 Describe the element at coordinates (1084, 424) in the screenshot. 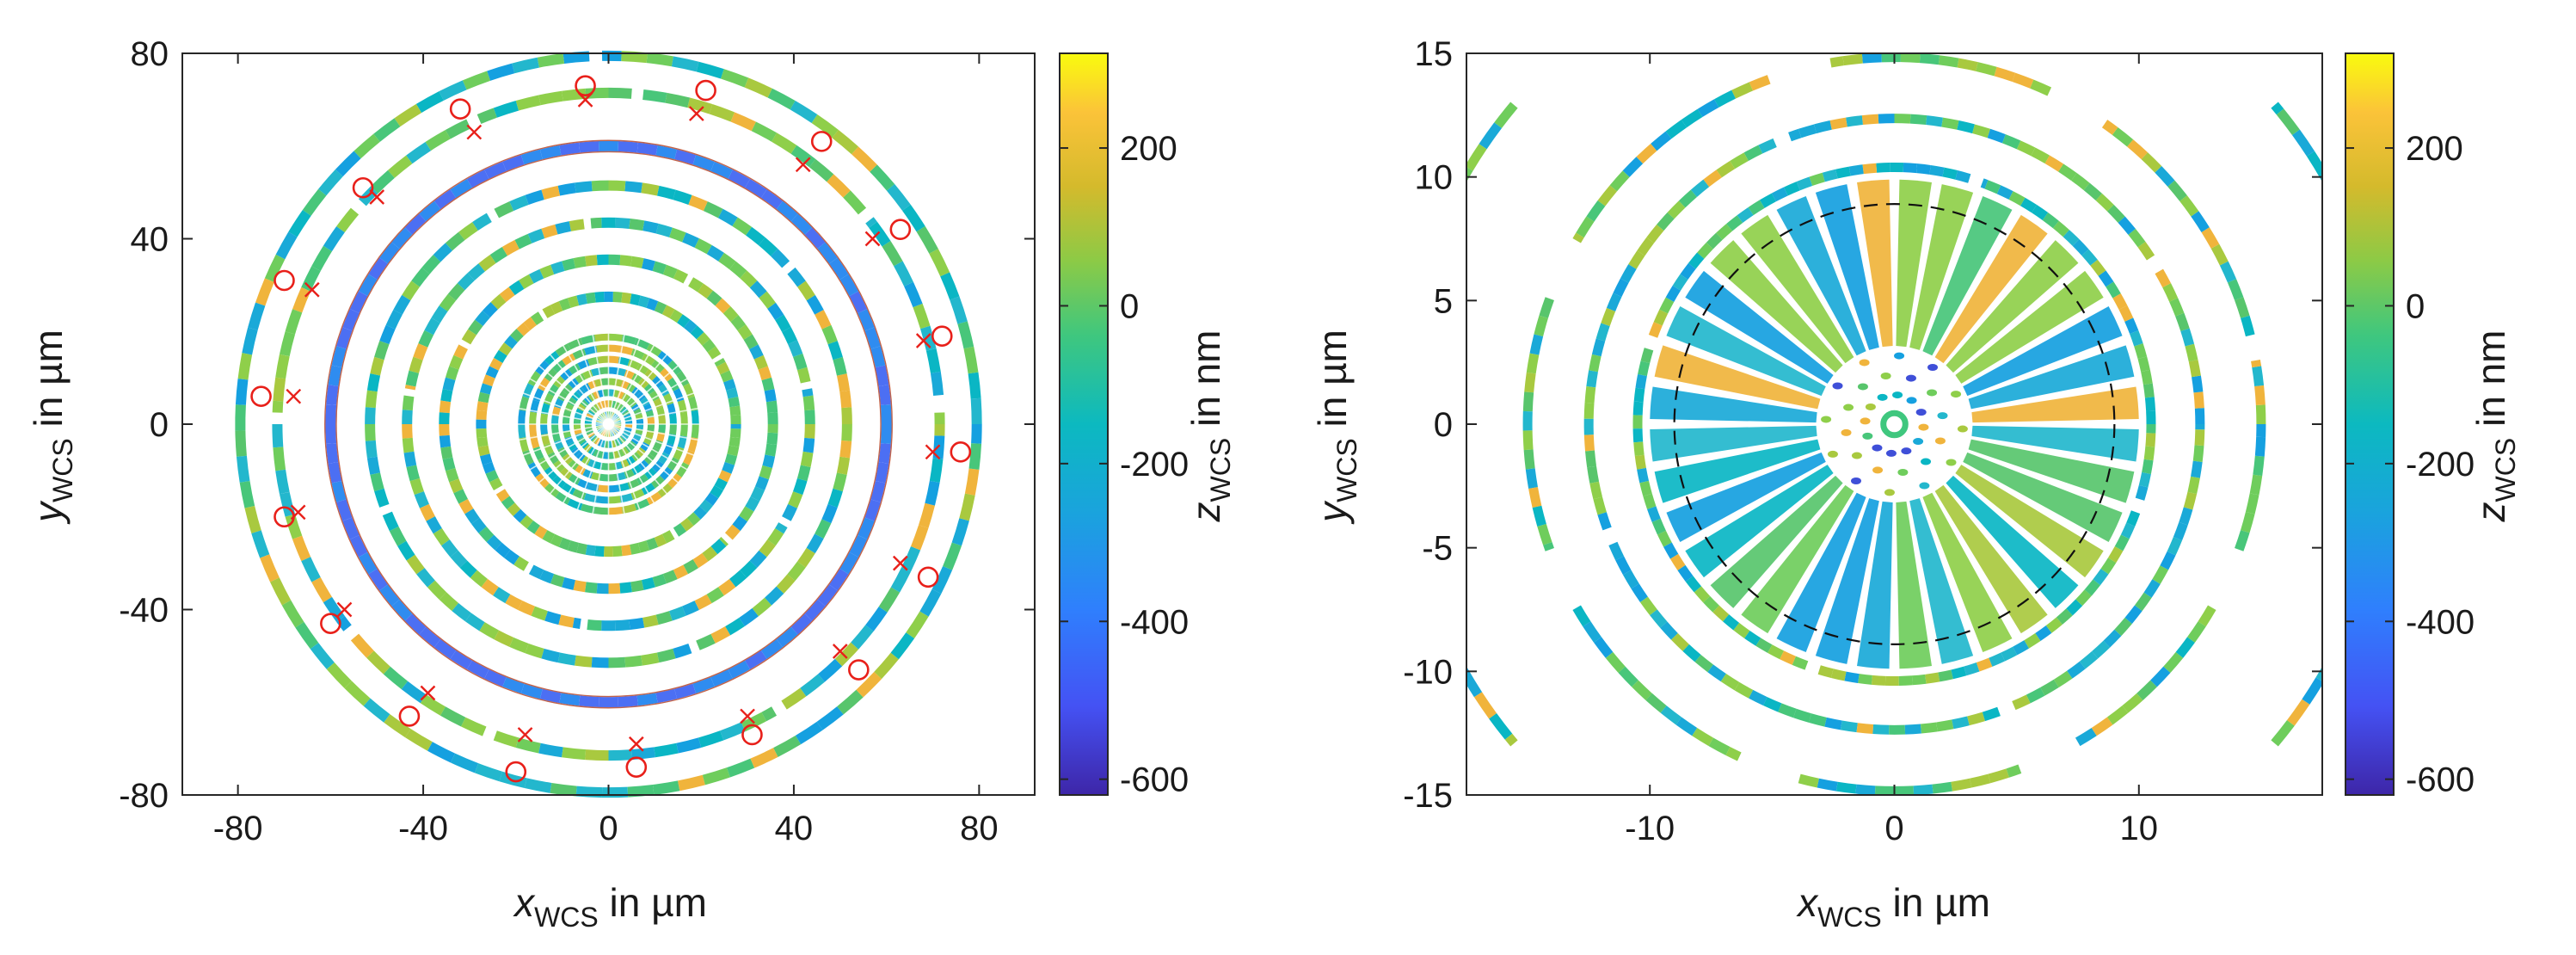

I see `left-colorbar-gradient` at that location.